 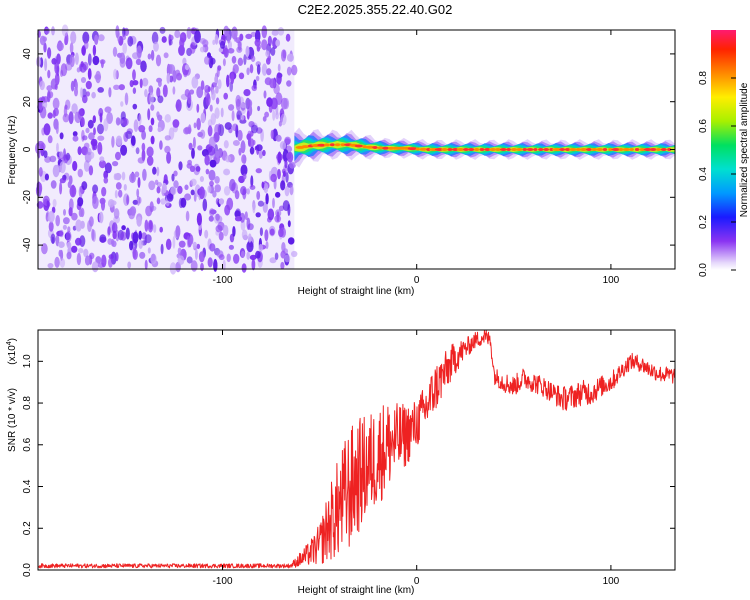 What do you see at coordinates (703, 78) in the screenshot?
I see `colorbar-tick-label: 0.8` at bounding box center [703, 78].